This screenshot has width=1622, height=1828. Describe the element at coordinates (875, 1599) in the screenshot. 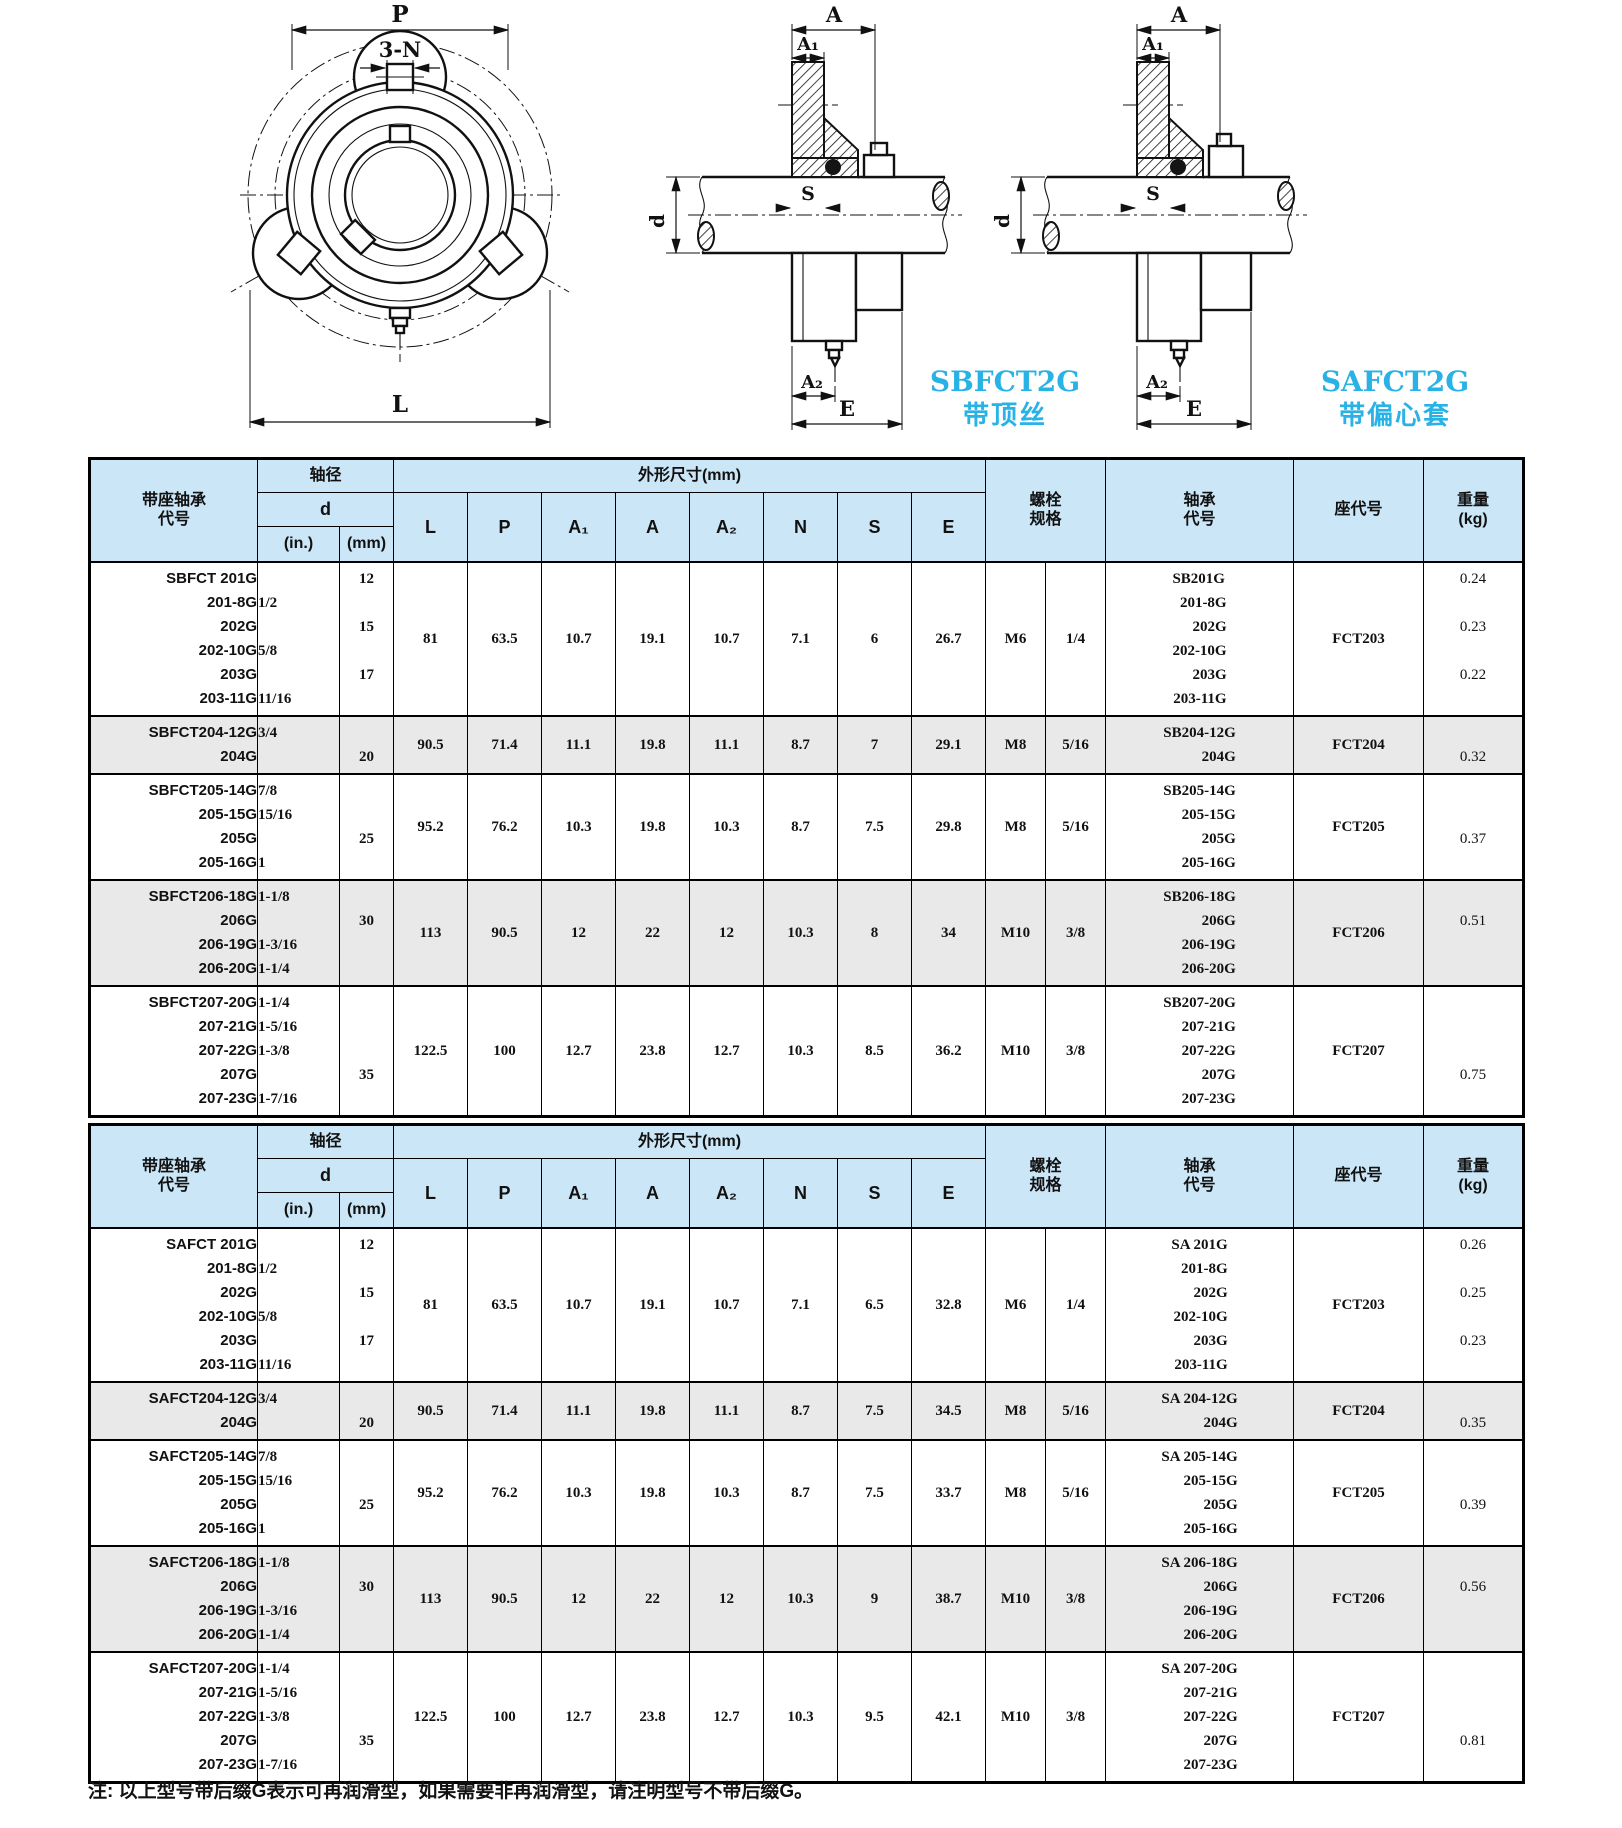

I see `dim-cell: 9` at that location.